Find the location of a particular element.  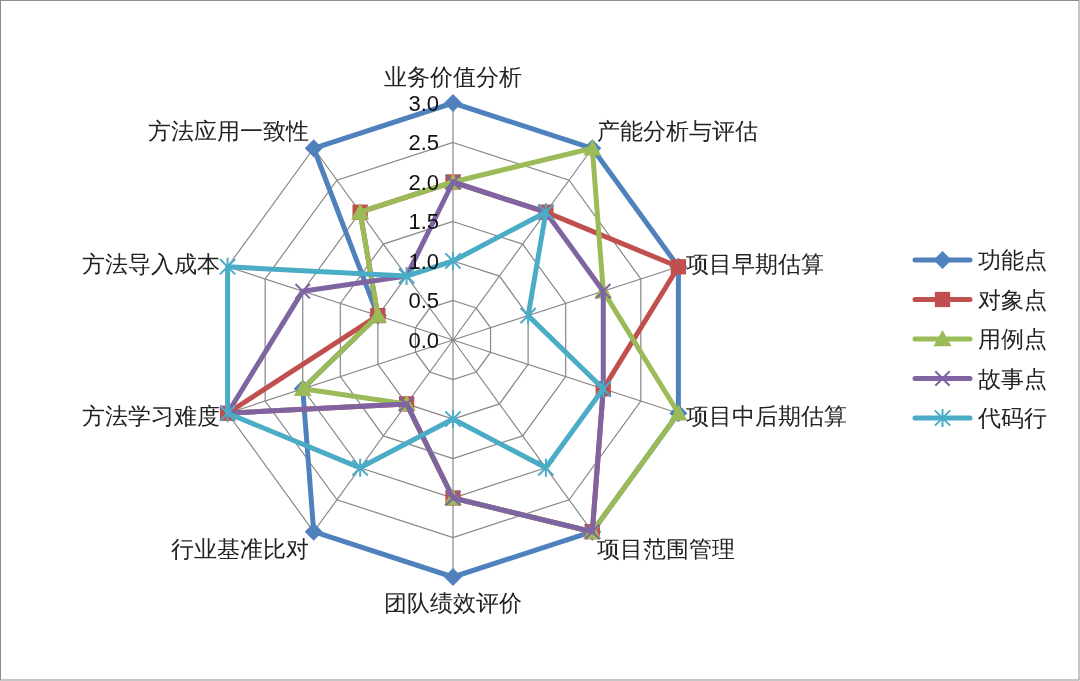

spoke-label: 项目范围管理 is located at coordinates (666, 548).